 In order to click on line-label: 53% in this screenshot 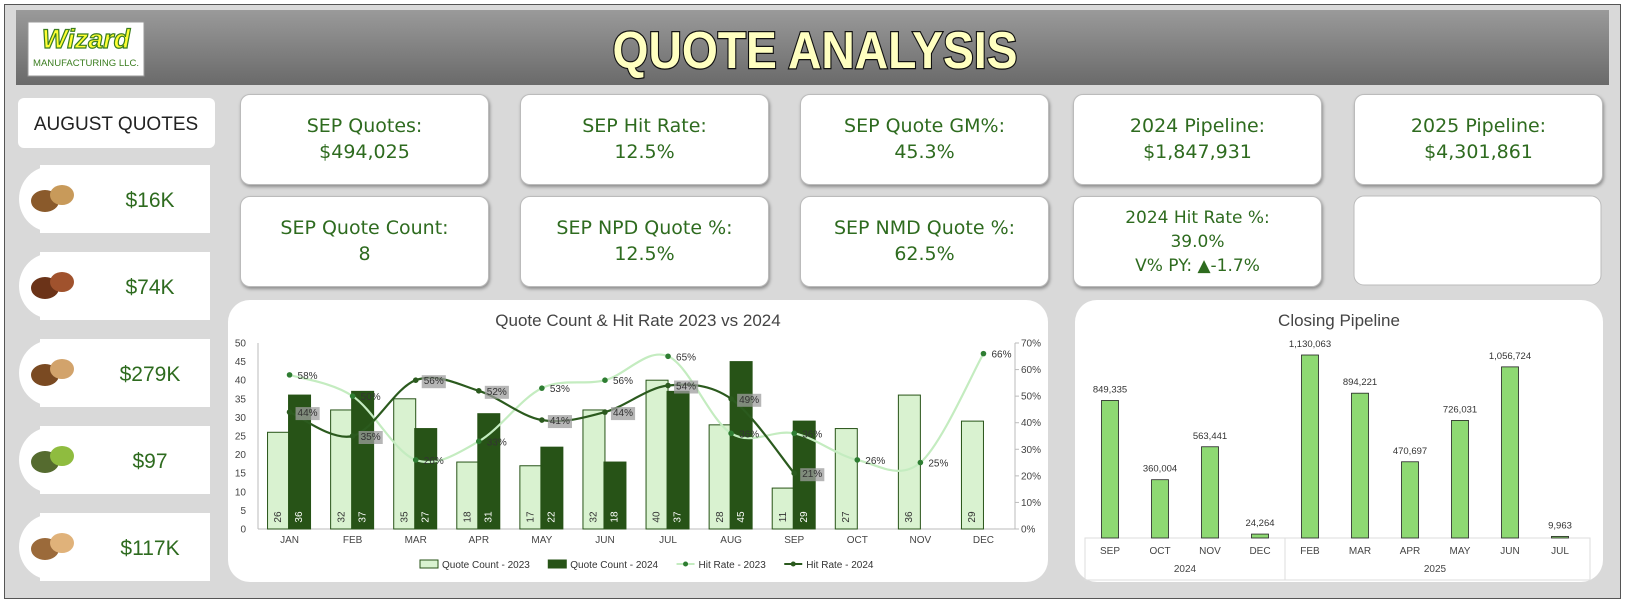, I will do `click(560, 389)`.